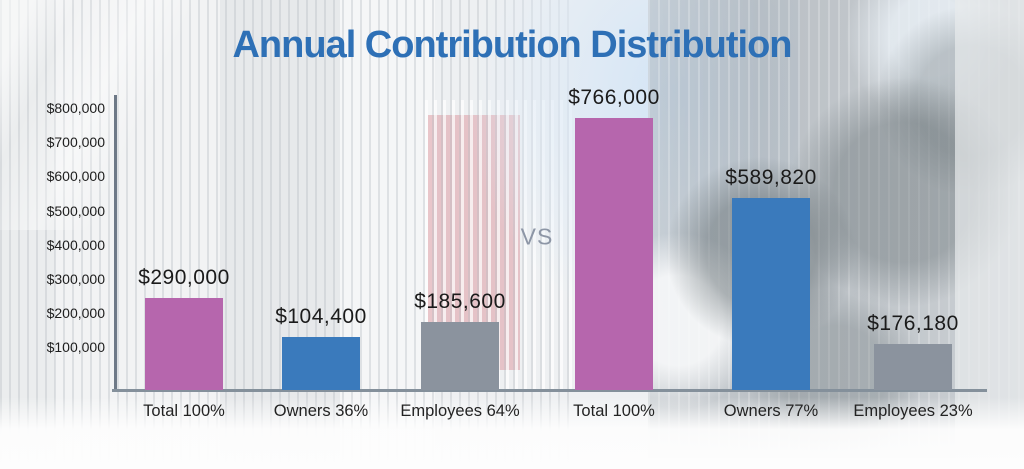 The width and height of the screenshot is (1024, 469). I want to click on vs-separator-label: VS, so click(537, 236).